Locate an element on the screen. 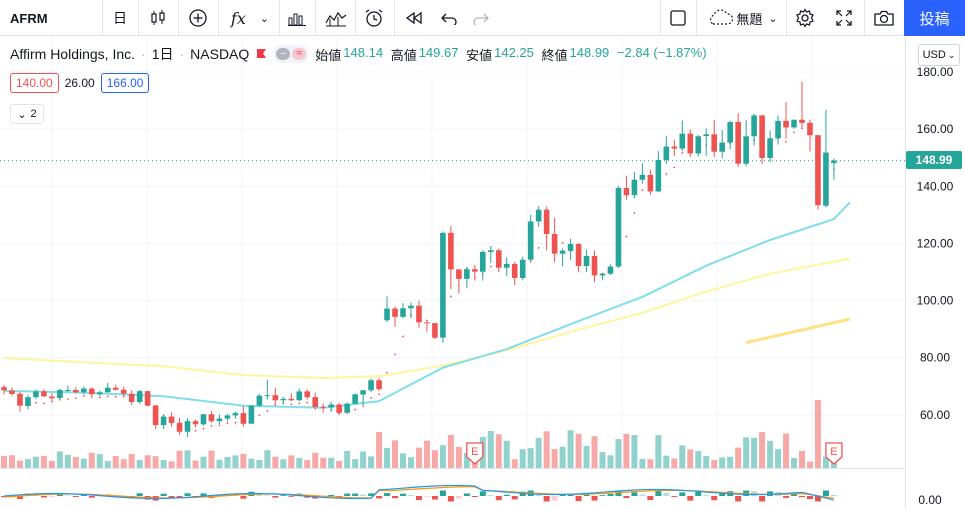  redo-icon is located at coordinates (481, 19).